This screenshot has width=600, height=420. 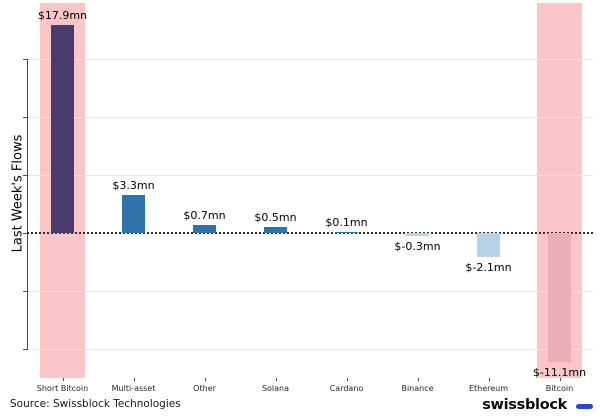 I want to click on x-tick-label: Binance, so click(x=417, y=388).